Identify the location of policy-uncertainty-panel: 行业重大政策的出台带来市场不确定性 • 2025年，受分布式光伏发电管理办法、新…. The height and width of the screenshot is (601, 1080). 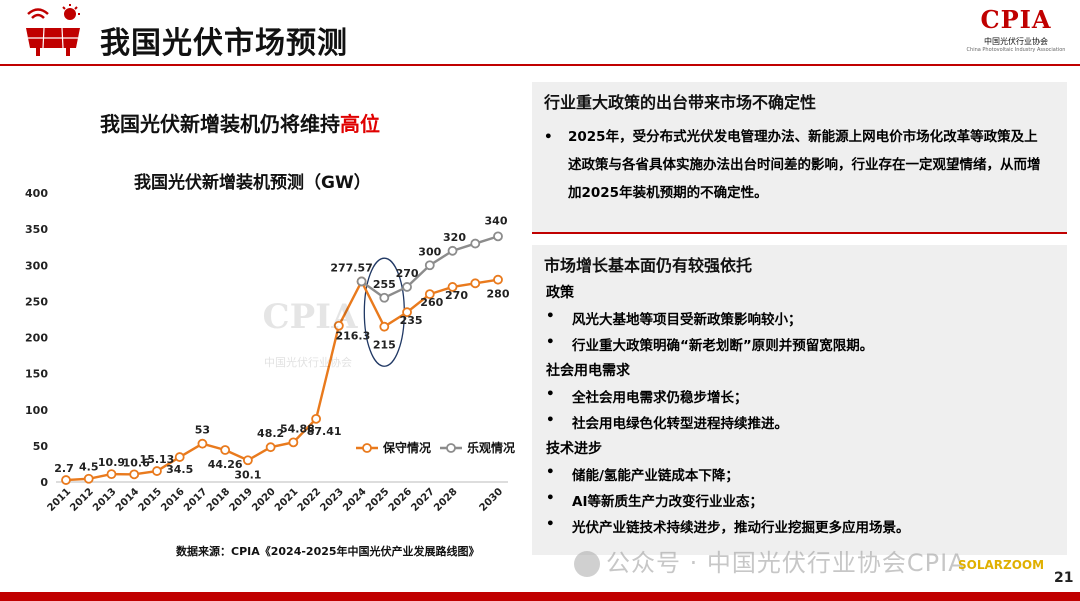
(799, 158).